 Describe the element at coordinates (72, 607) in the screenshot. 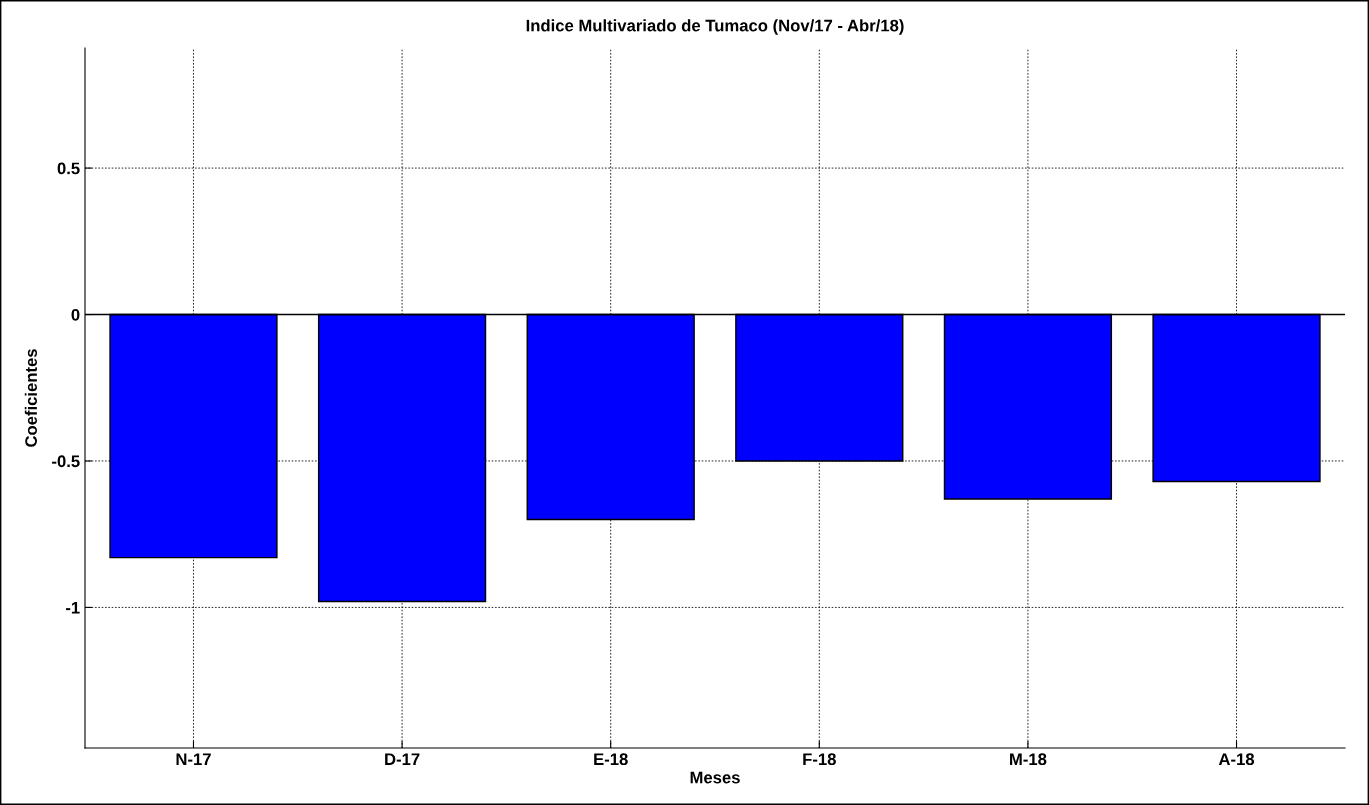

I see `y-tick-label: -1` at that location.